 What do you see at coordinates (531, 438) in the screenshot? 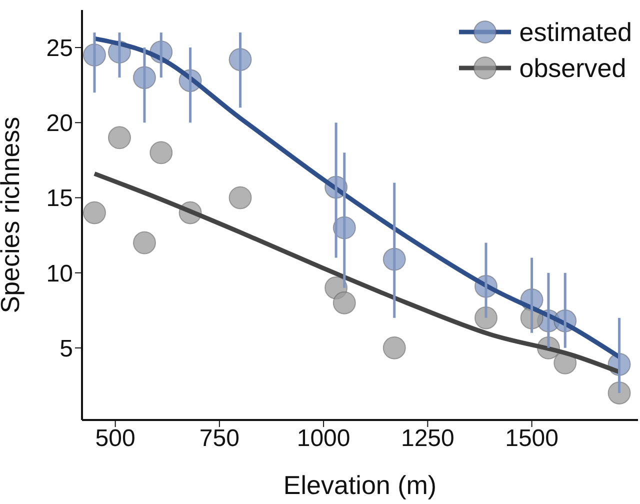
I see `x-tick-label: 1500` at bounding box center [531, 438].